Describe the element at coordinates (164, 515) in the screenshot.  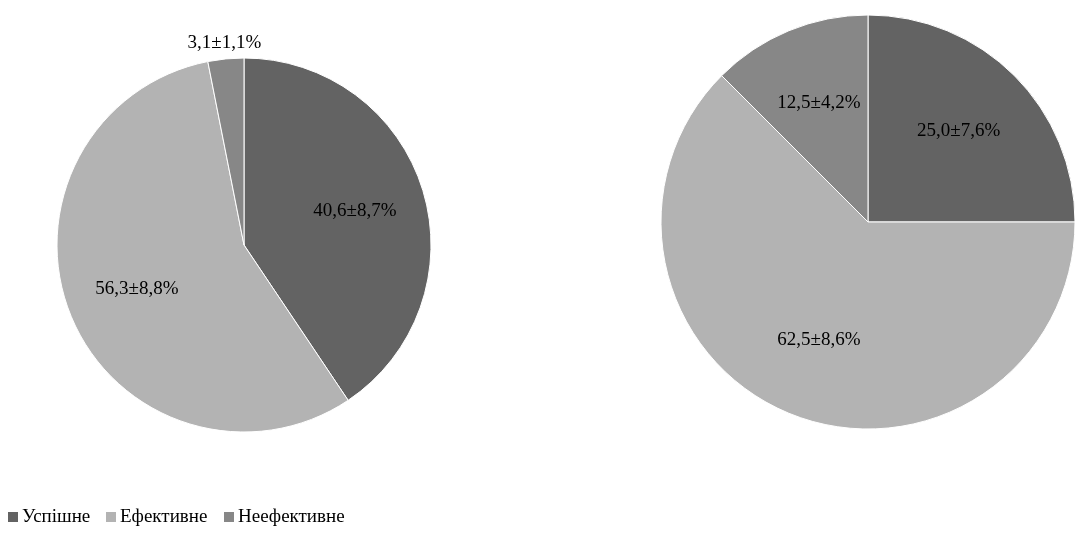
I see `legend-label: Ефективне` at that location.